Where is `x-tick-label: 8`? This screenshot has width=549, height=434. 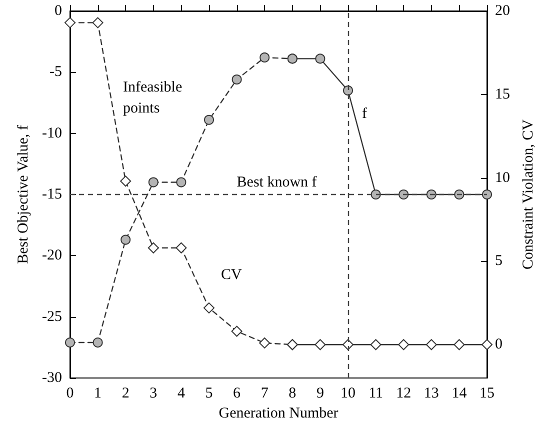
x-tick-label: 8 is located at coordinates (292, 394).